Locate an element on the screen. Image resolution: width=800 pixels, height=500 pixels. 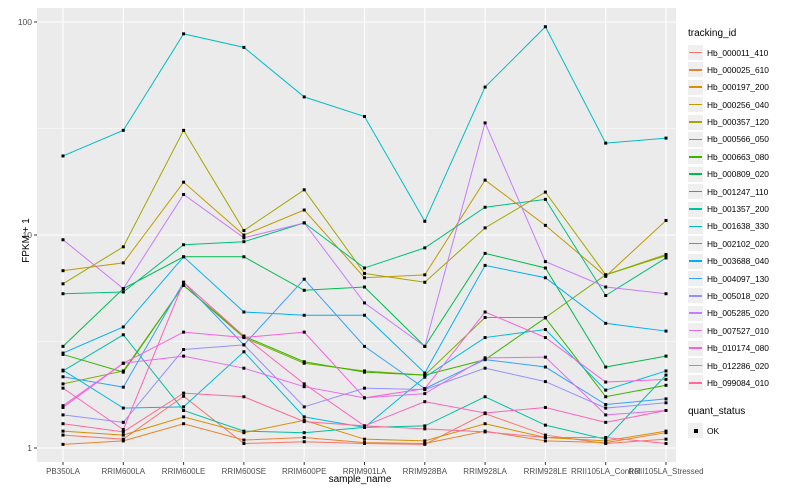
legend-item-label: Hb_005018_020 is located at coordinates (738, 295).